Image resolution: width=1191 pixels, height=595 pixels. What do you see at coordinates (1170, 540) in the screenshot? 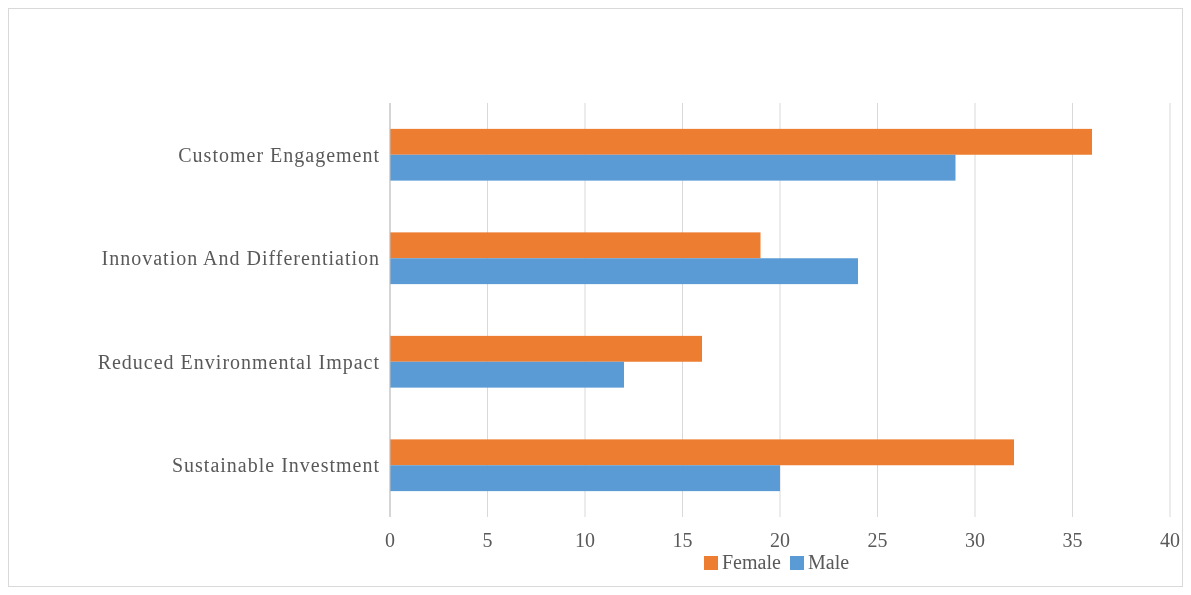
I see `x-tick-label: 40` at bounding box center [1170, 540].